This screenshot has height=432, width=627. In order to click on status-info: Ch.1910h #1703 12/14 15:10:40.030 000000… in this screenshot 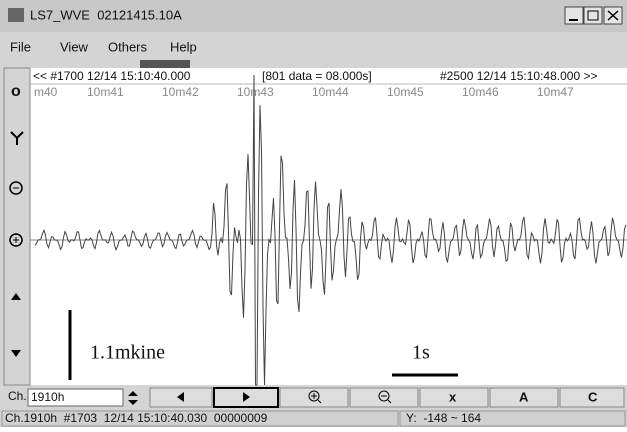, I will do `click(136, 418)`.